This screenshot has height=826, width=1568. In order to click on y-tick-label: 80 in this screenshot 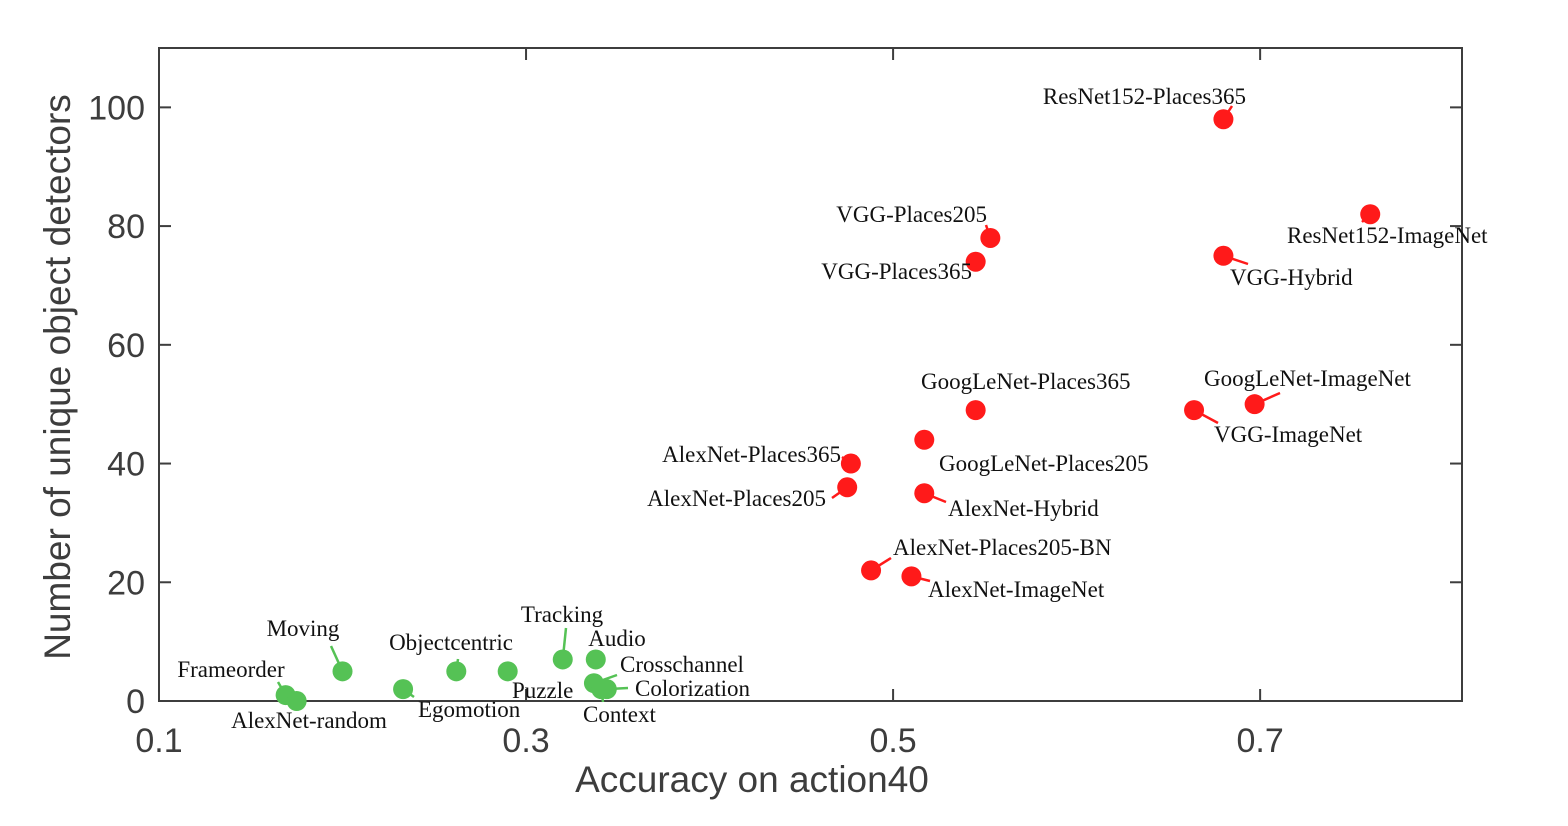, I will do `click(126, 227)`.